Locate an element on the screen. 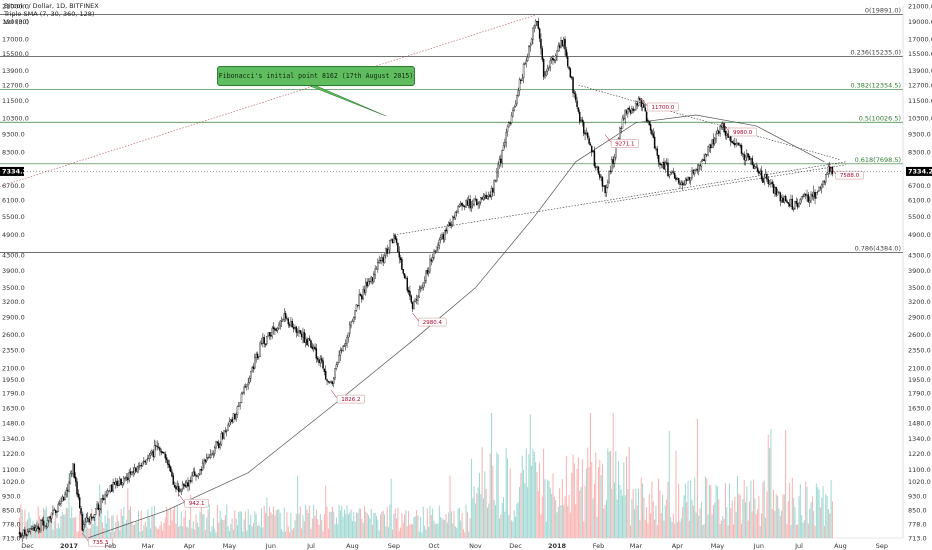  time-tick-label: Mar is located at coordinates (636, 546).